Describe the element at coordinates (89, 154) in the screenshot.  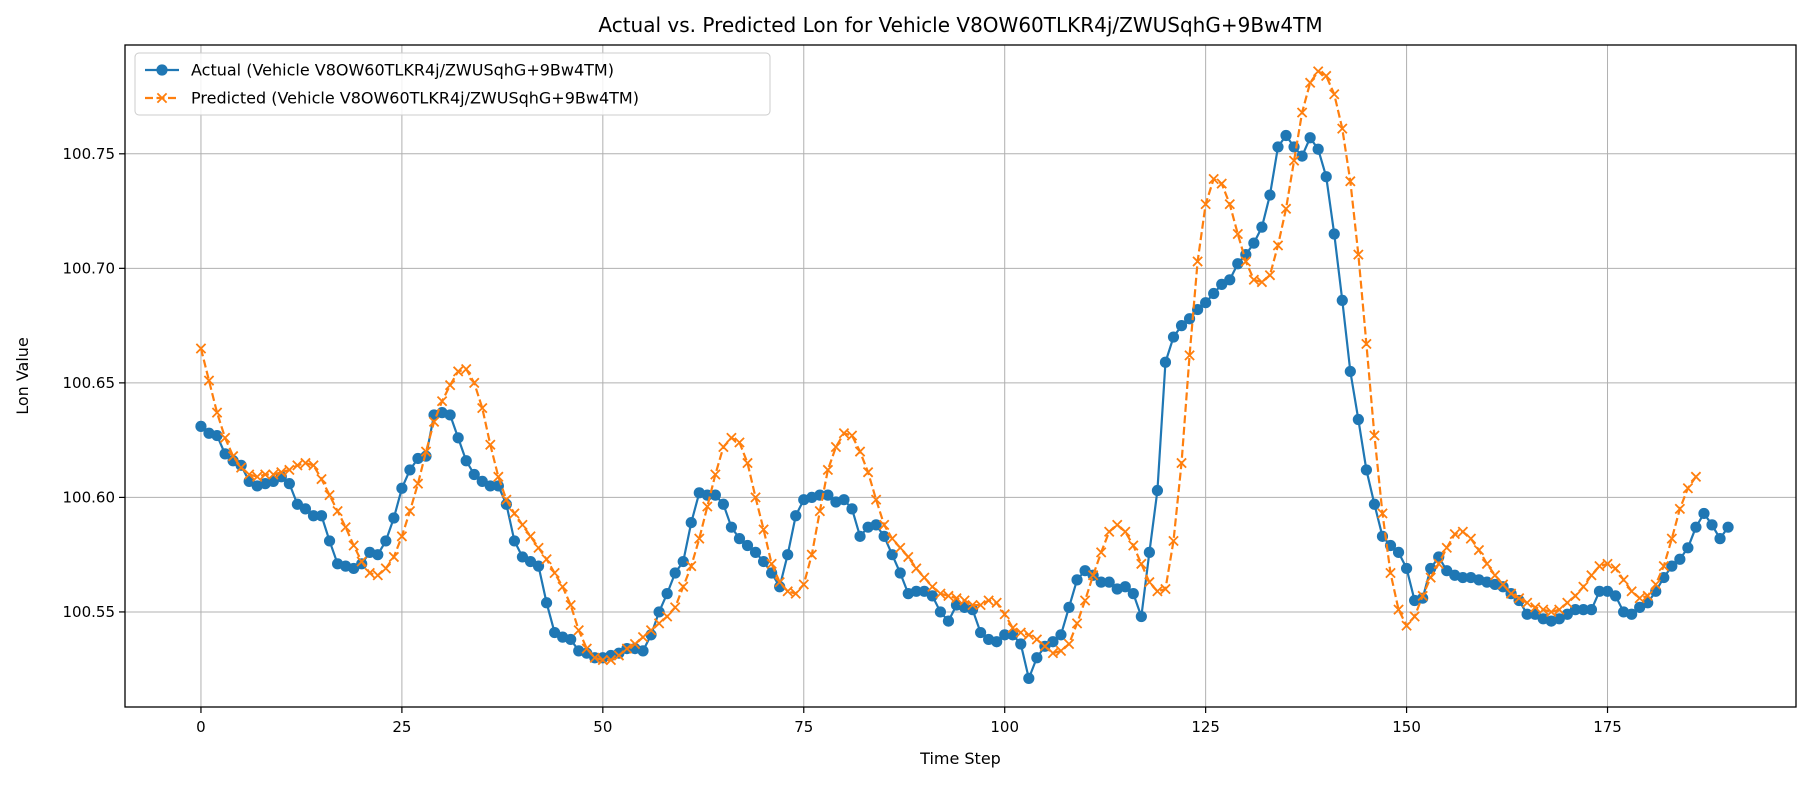
I see `y-tick-label: 100.75` at that location.